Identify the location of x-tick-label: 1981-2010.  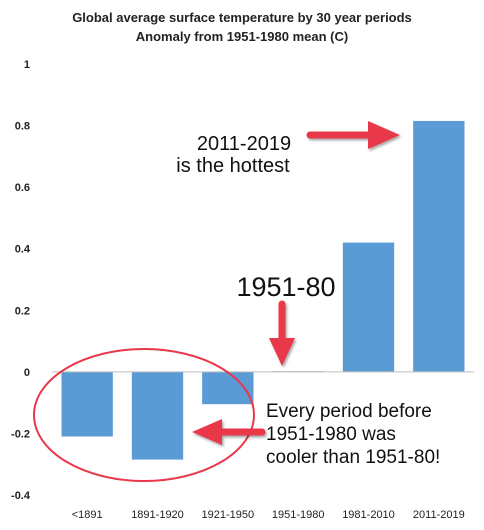
(368, 515).